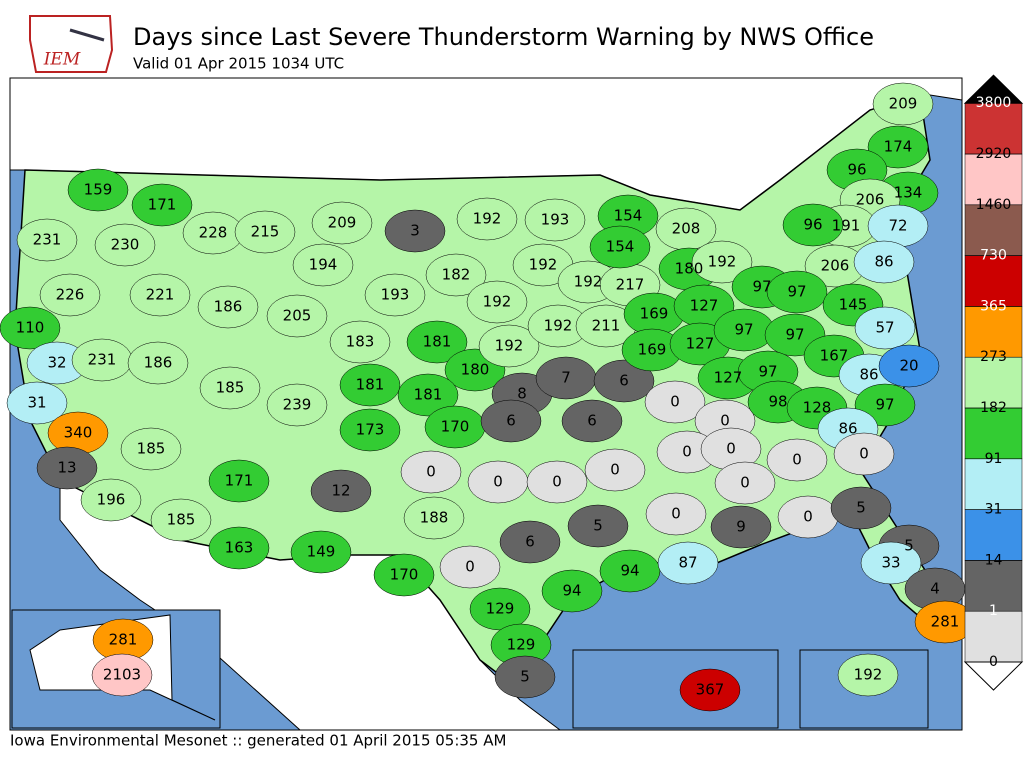 The width and height of the screenshot is (1024, 772). Describe the element at coordinates (340, 491) in the screenshot. I see `days-label: 12` at that location.